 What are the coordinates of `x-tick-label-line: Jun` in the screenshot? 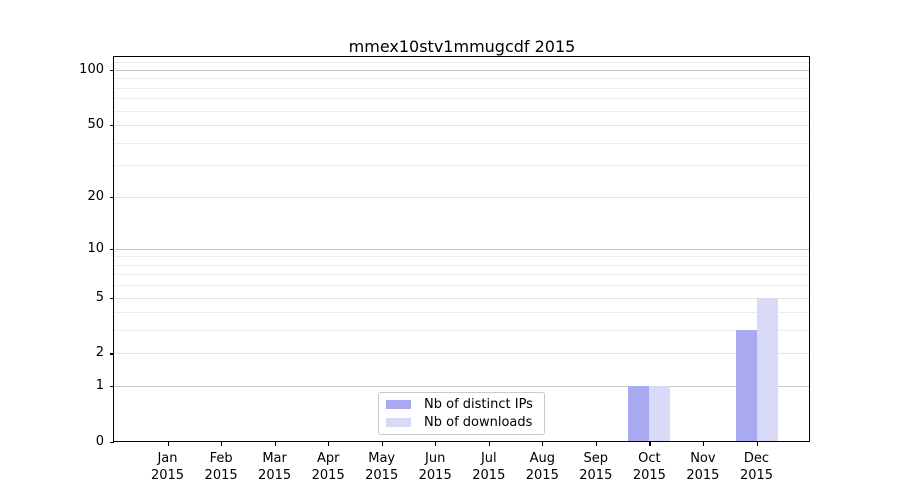 It's located at (435, 458).